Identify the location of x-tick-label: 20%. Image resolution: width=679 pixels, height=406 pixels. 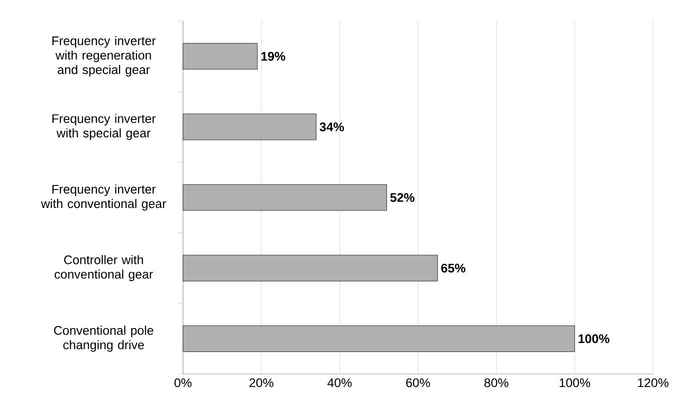
(262, 383).